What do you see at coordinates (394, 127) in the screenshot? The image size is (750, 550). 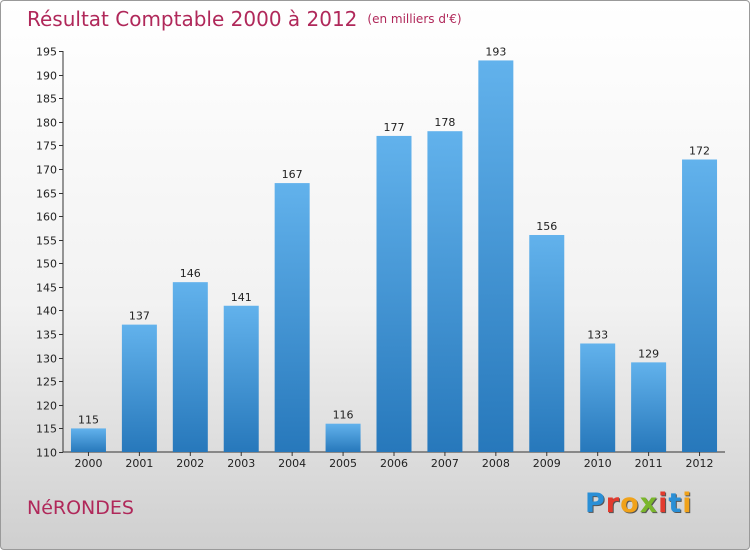 I see `data-label: 177` at bounding box center [394, 127].